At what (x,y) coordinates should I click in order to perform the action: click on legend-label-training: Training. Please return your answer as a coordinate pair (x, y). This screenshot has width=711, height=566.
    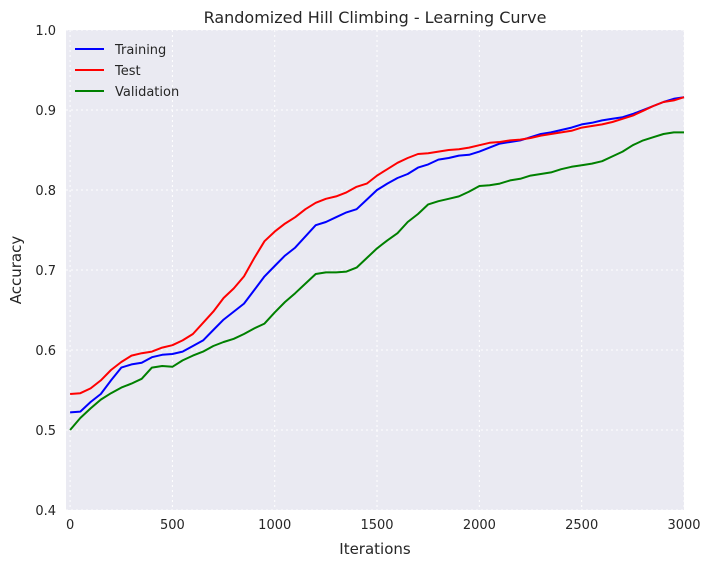
    Looking at the image, I should click on (140, 50).